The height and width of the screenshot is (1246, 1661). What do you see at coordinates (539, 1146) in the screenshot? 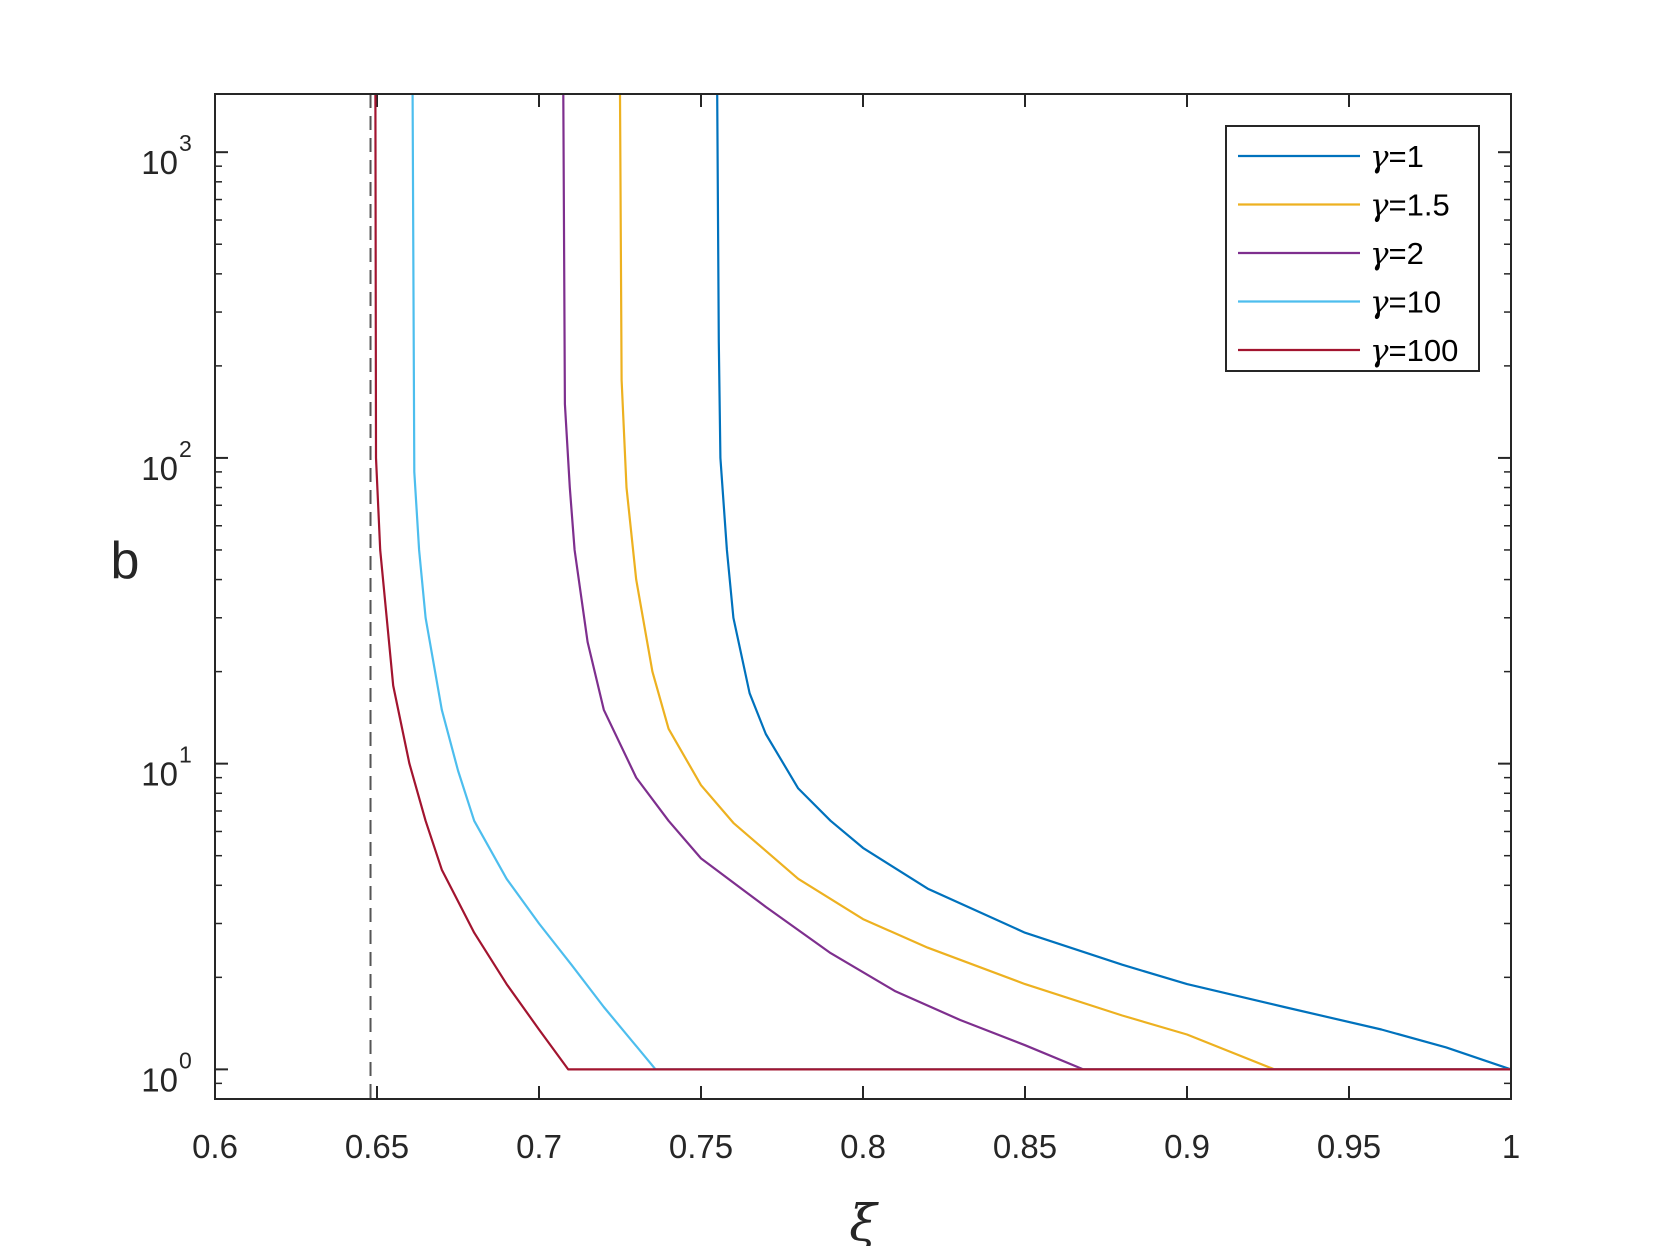
I see `x-tick-label: 0.7` at bounding box center [539, 1146].